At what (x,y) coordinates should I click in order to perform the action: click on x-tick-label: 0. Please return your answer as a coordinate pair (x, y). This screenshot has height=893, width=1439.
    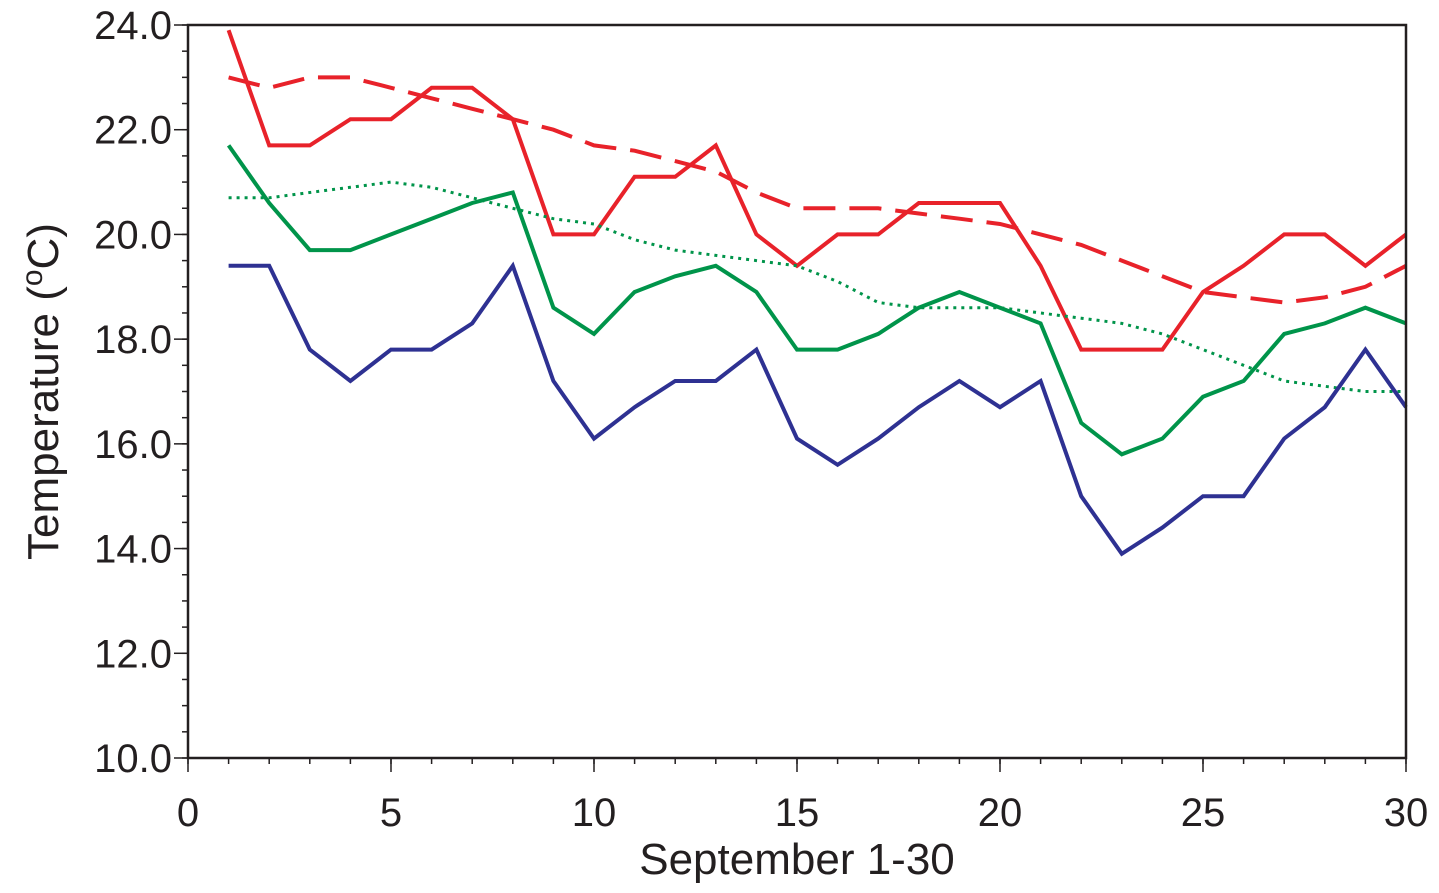
    Looking at the image, I should click on (188, 813).